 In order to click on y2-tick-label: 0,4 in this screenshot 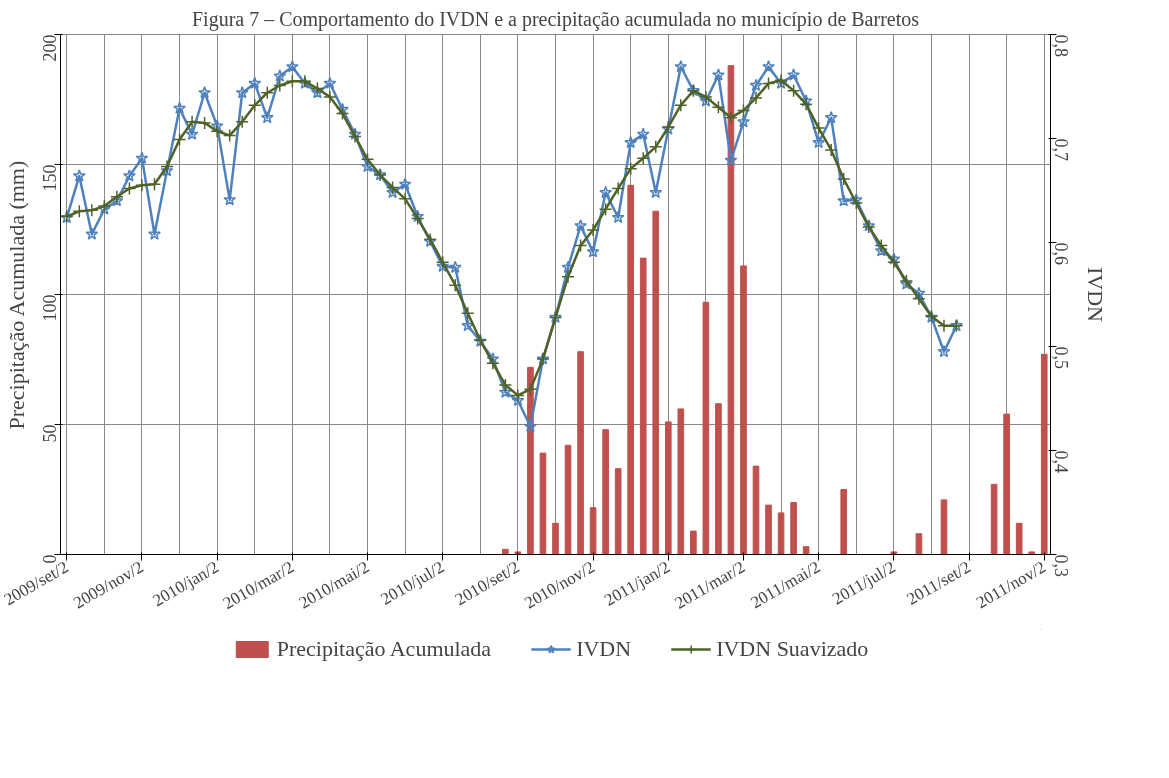, I will do `click(1061, 461)`.